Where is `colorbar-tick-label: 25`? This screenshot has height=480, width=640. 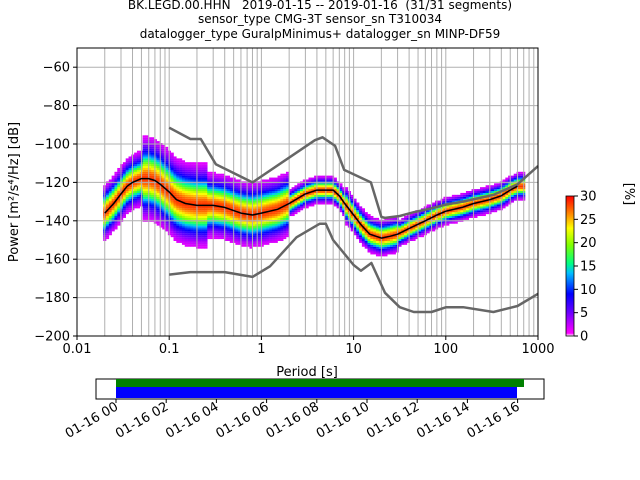
colorbar-tick-label: 25 is located at coordinates (588, 220).